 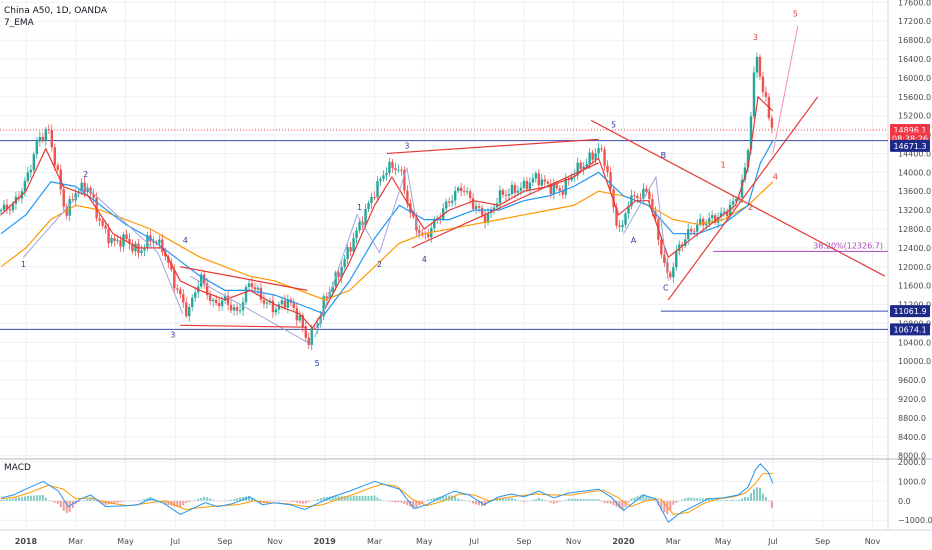 I want to click on time-tick-label: 2020, so click(x=623, y=541).